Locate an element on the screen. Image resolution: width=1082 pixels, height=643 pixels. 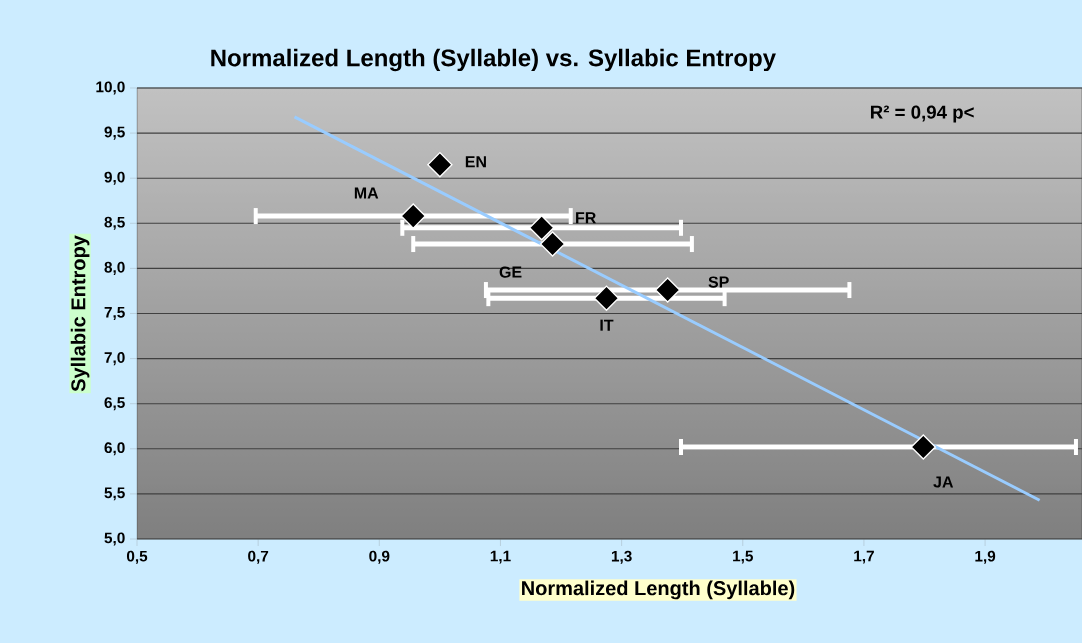
series-label: JA is located at coordinates (943, 482).